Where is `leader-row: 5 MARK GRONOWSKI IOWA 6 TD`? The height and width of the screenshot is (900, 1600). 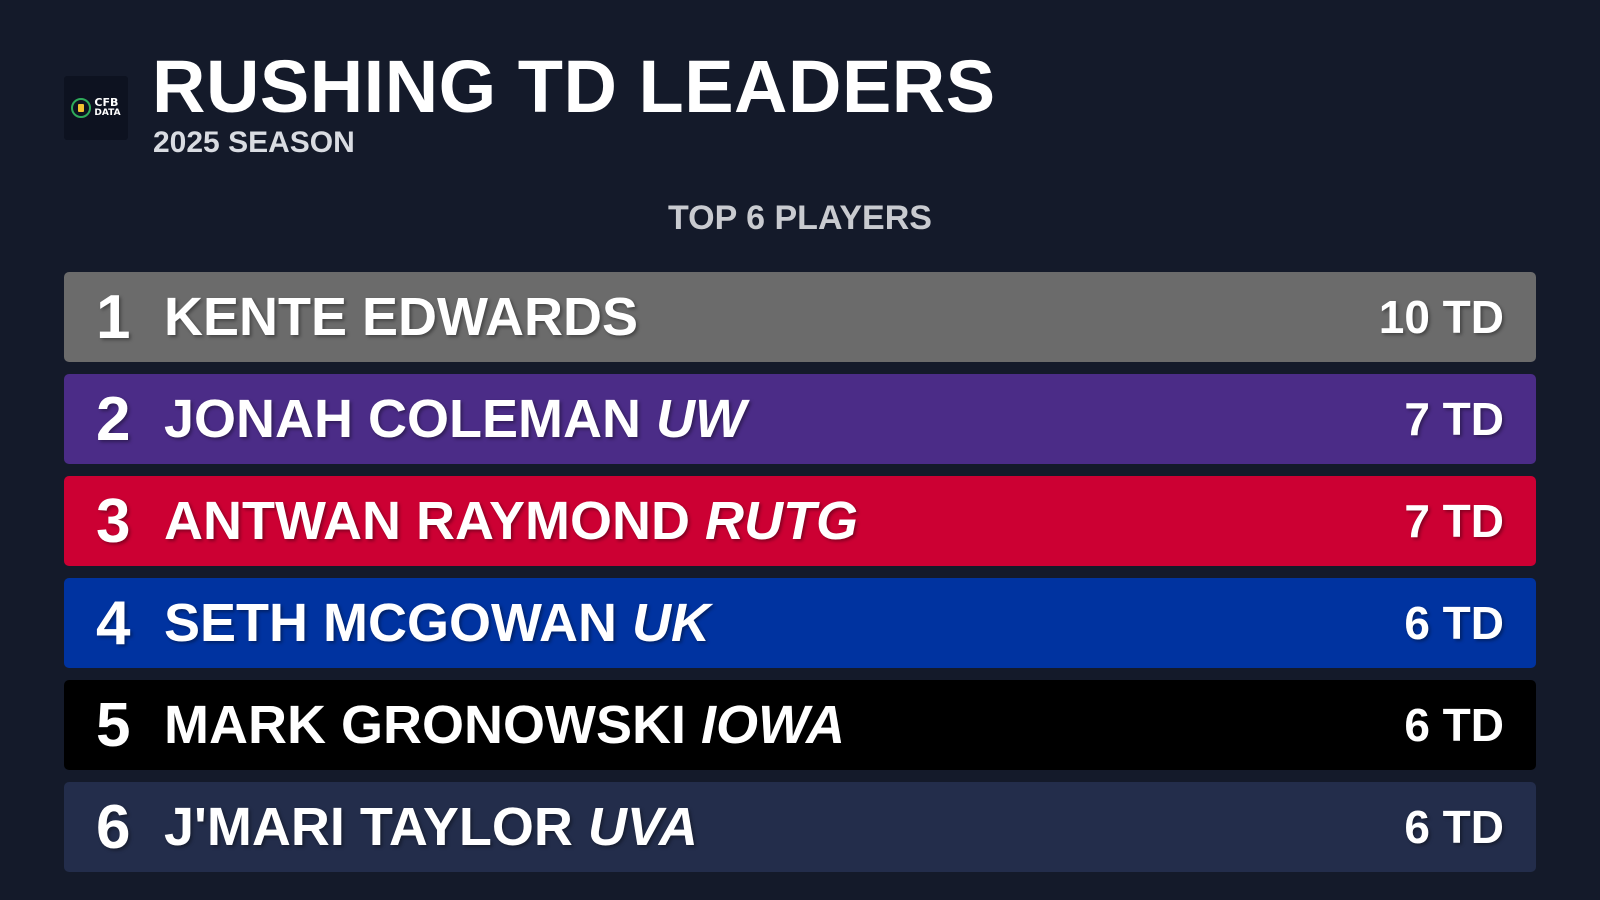 leader-row: 5 MARK GRONOWSKI IOWA 6 TD is located at coordinates (800, 725).